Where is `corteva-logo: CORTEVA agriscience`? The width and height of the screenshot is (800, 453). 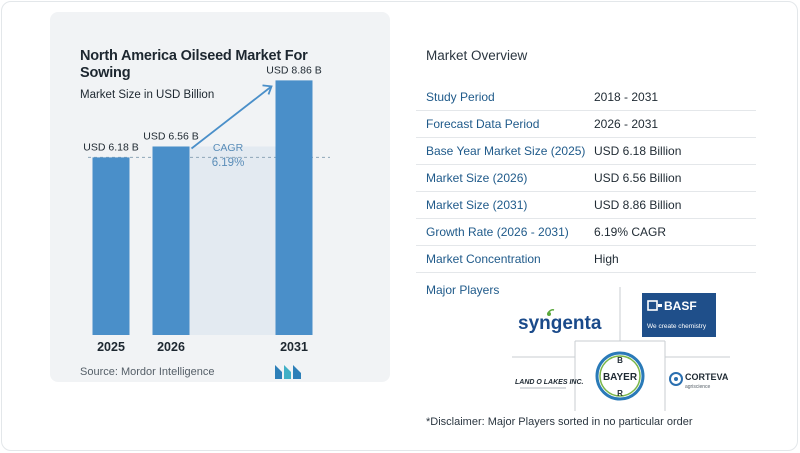 corteva-logo: CORTEVA agriscience is located at coordinates (699, 381).